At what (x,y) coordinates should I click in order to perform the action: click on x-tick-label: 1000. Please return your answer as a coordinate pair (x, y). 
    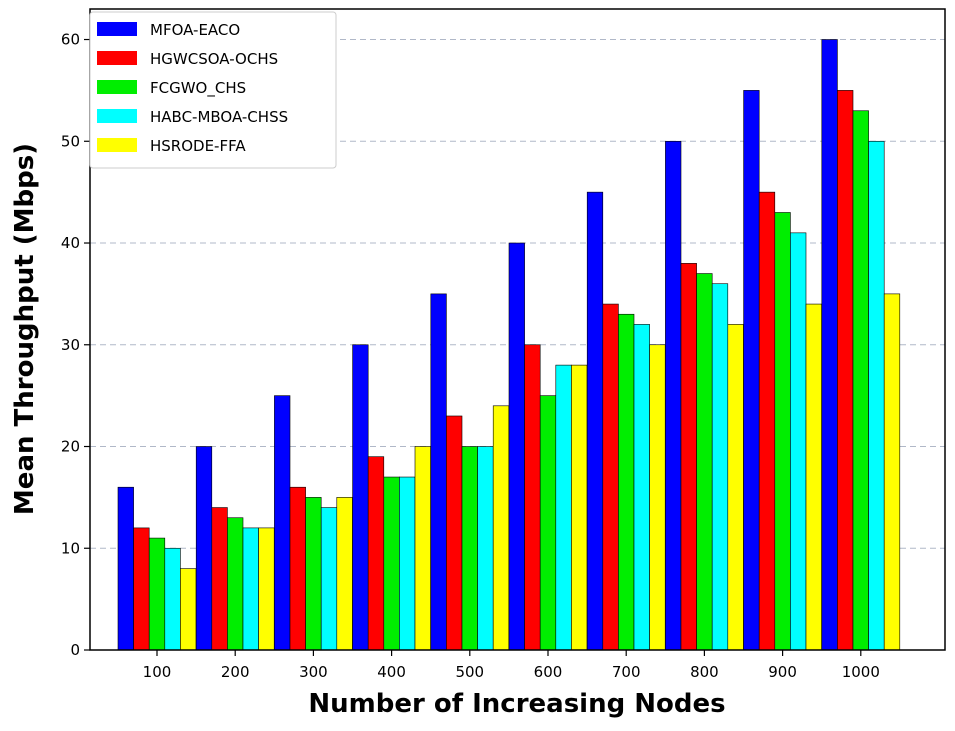
    Looking at the image, I should click on (861, 672).